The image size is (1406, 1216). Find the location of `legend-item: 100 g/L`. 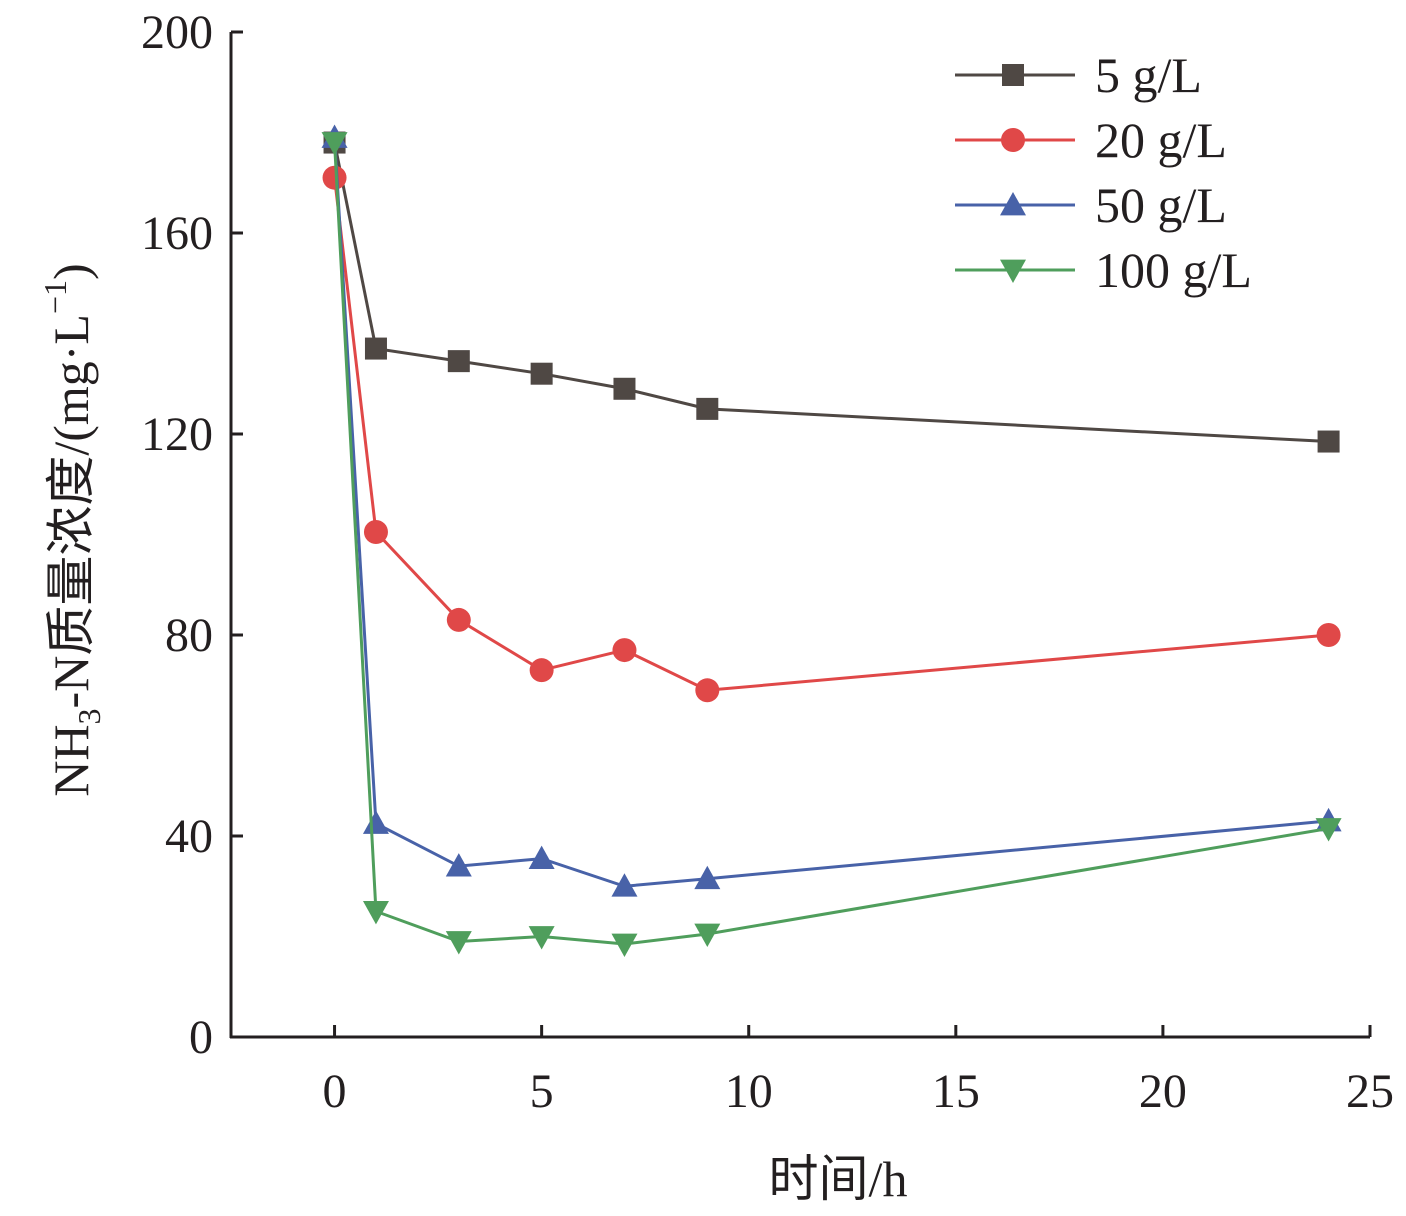

legend-item: 100 g/L is located at coordinates (1103, 270).